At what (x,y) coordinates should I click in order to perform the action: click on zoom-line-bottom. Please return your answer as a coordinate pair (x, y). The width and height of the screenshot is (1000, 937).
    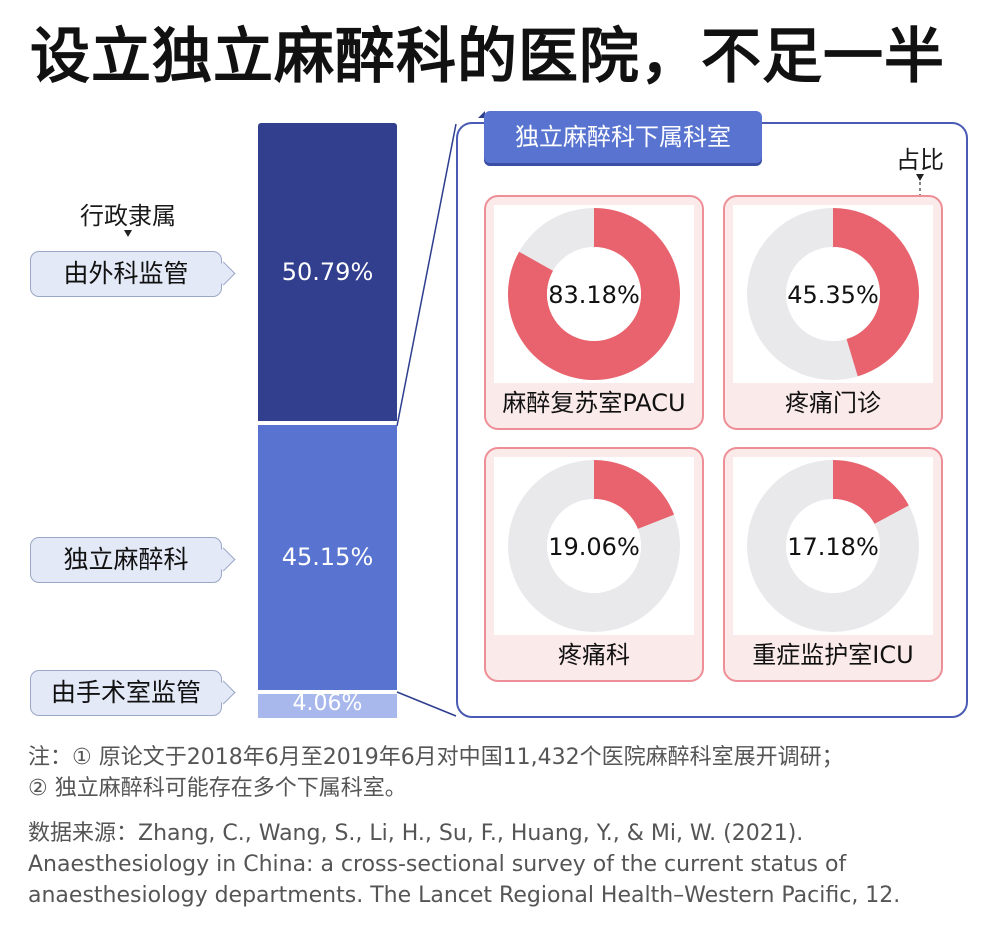
    Looking at the image, I should click on (426, 704).